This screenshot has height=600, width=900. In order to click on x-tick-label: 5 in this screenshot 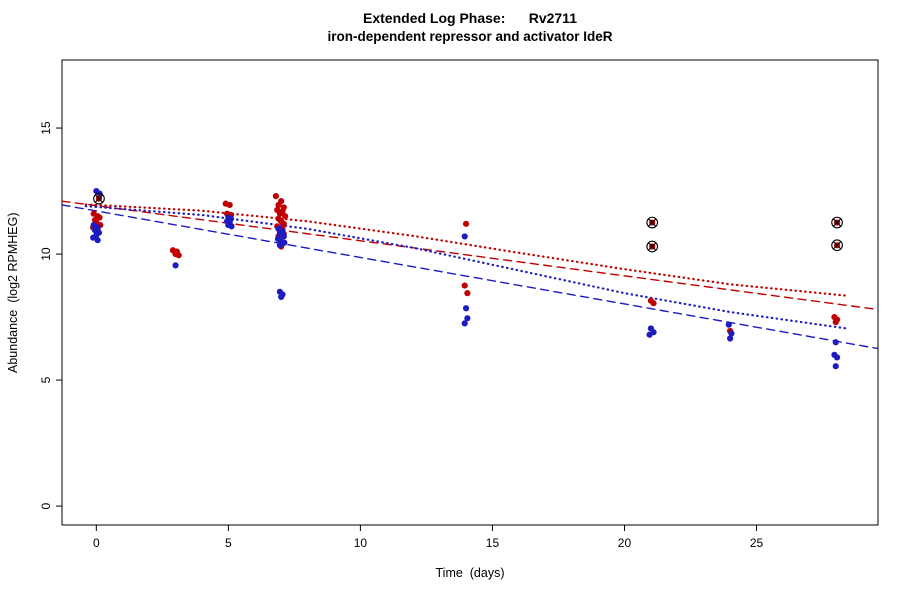, I will do `click(228, 543)`.